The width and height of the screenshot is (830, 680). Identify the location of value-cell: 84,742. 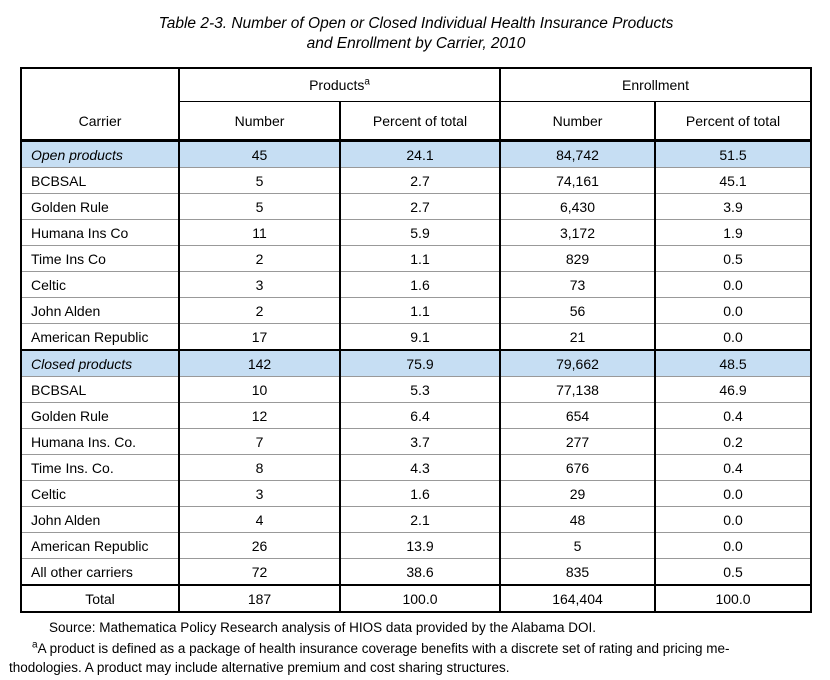
(577, 154).